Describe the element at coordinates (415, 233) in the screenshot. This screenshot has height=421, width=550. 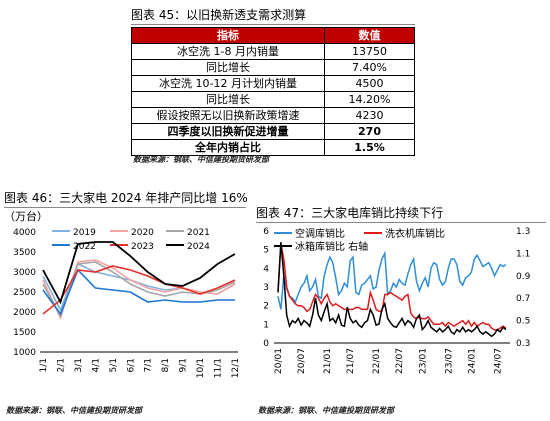
I see `legend-label: 洗衣机库销比` at that location.